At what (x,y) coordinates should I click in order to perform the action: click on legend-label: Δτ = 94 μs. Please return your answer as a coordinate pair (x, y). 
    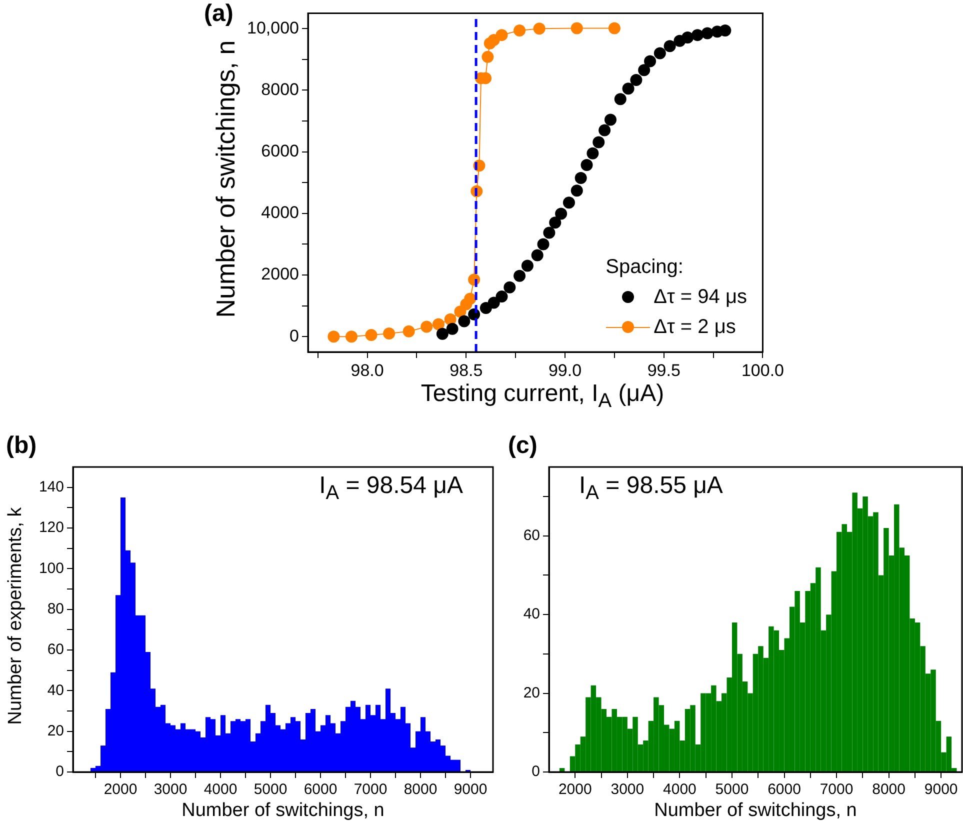
    Looking at the image, I should click on (700, 297).